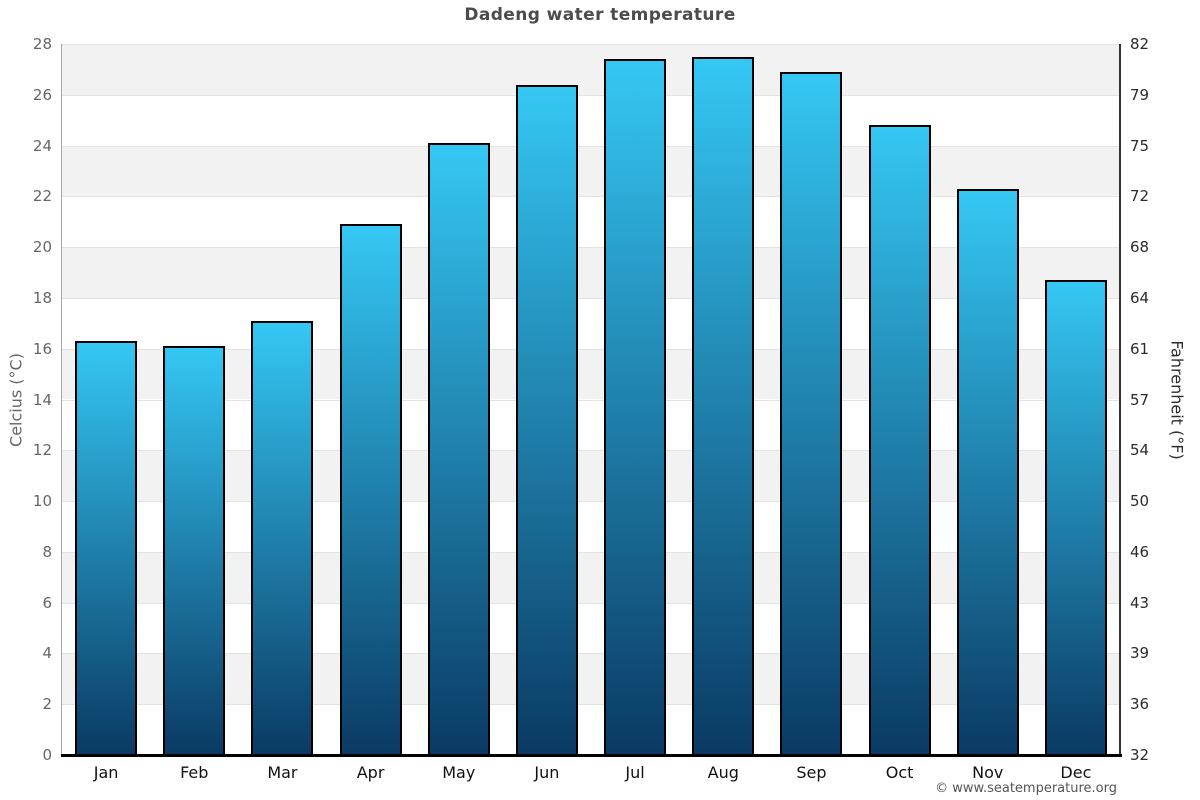 The width and height of the screenshot is (1200, 800). Describe the element at coordinates (899, 440) in the screenshot. I see `bar-oct` at that location.